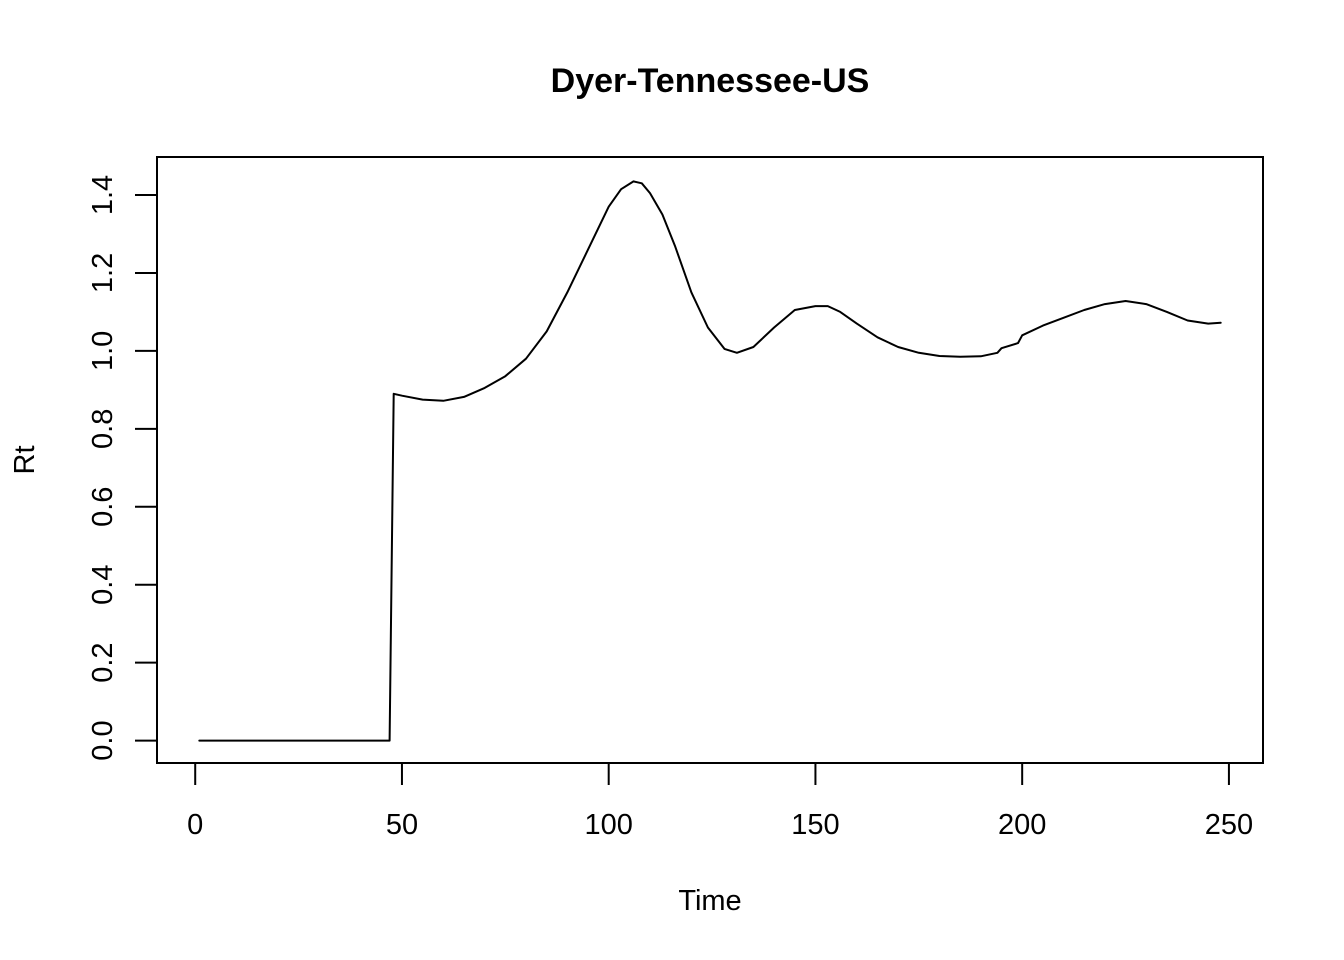 The width and height of the screenshot is (1344, 960). Describe the element at coordinates (720, 801) in the screenshot. I see `x-axis: 0 50 100 150 200 250` at that location.